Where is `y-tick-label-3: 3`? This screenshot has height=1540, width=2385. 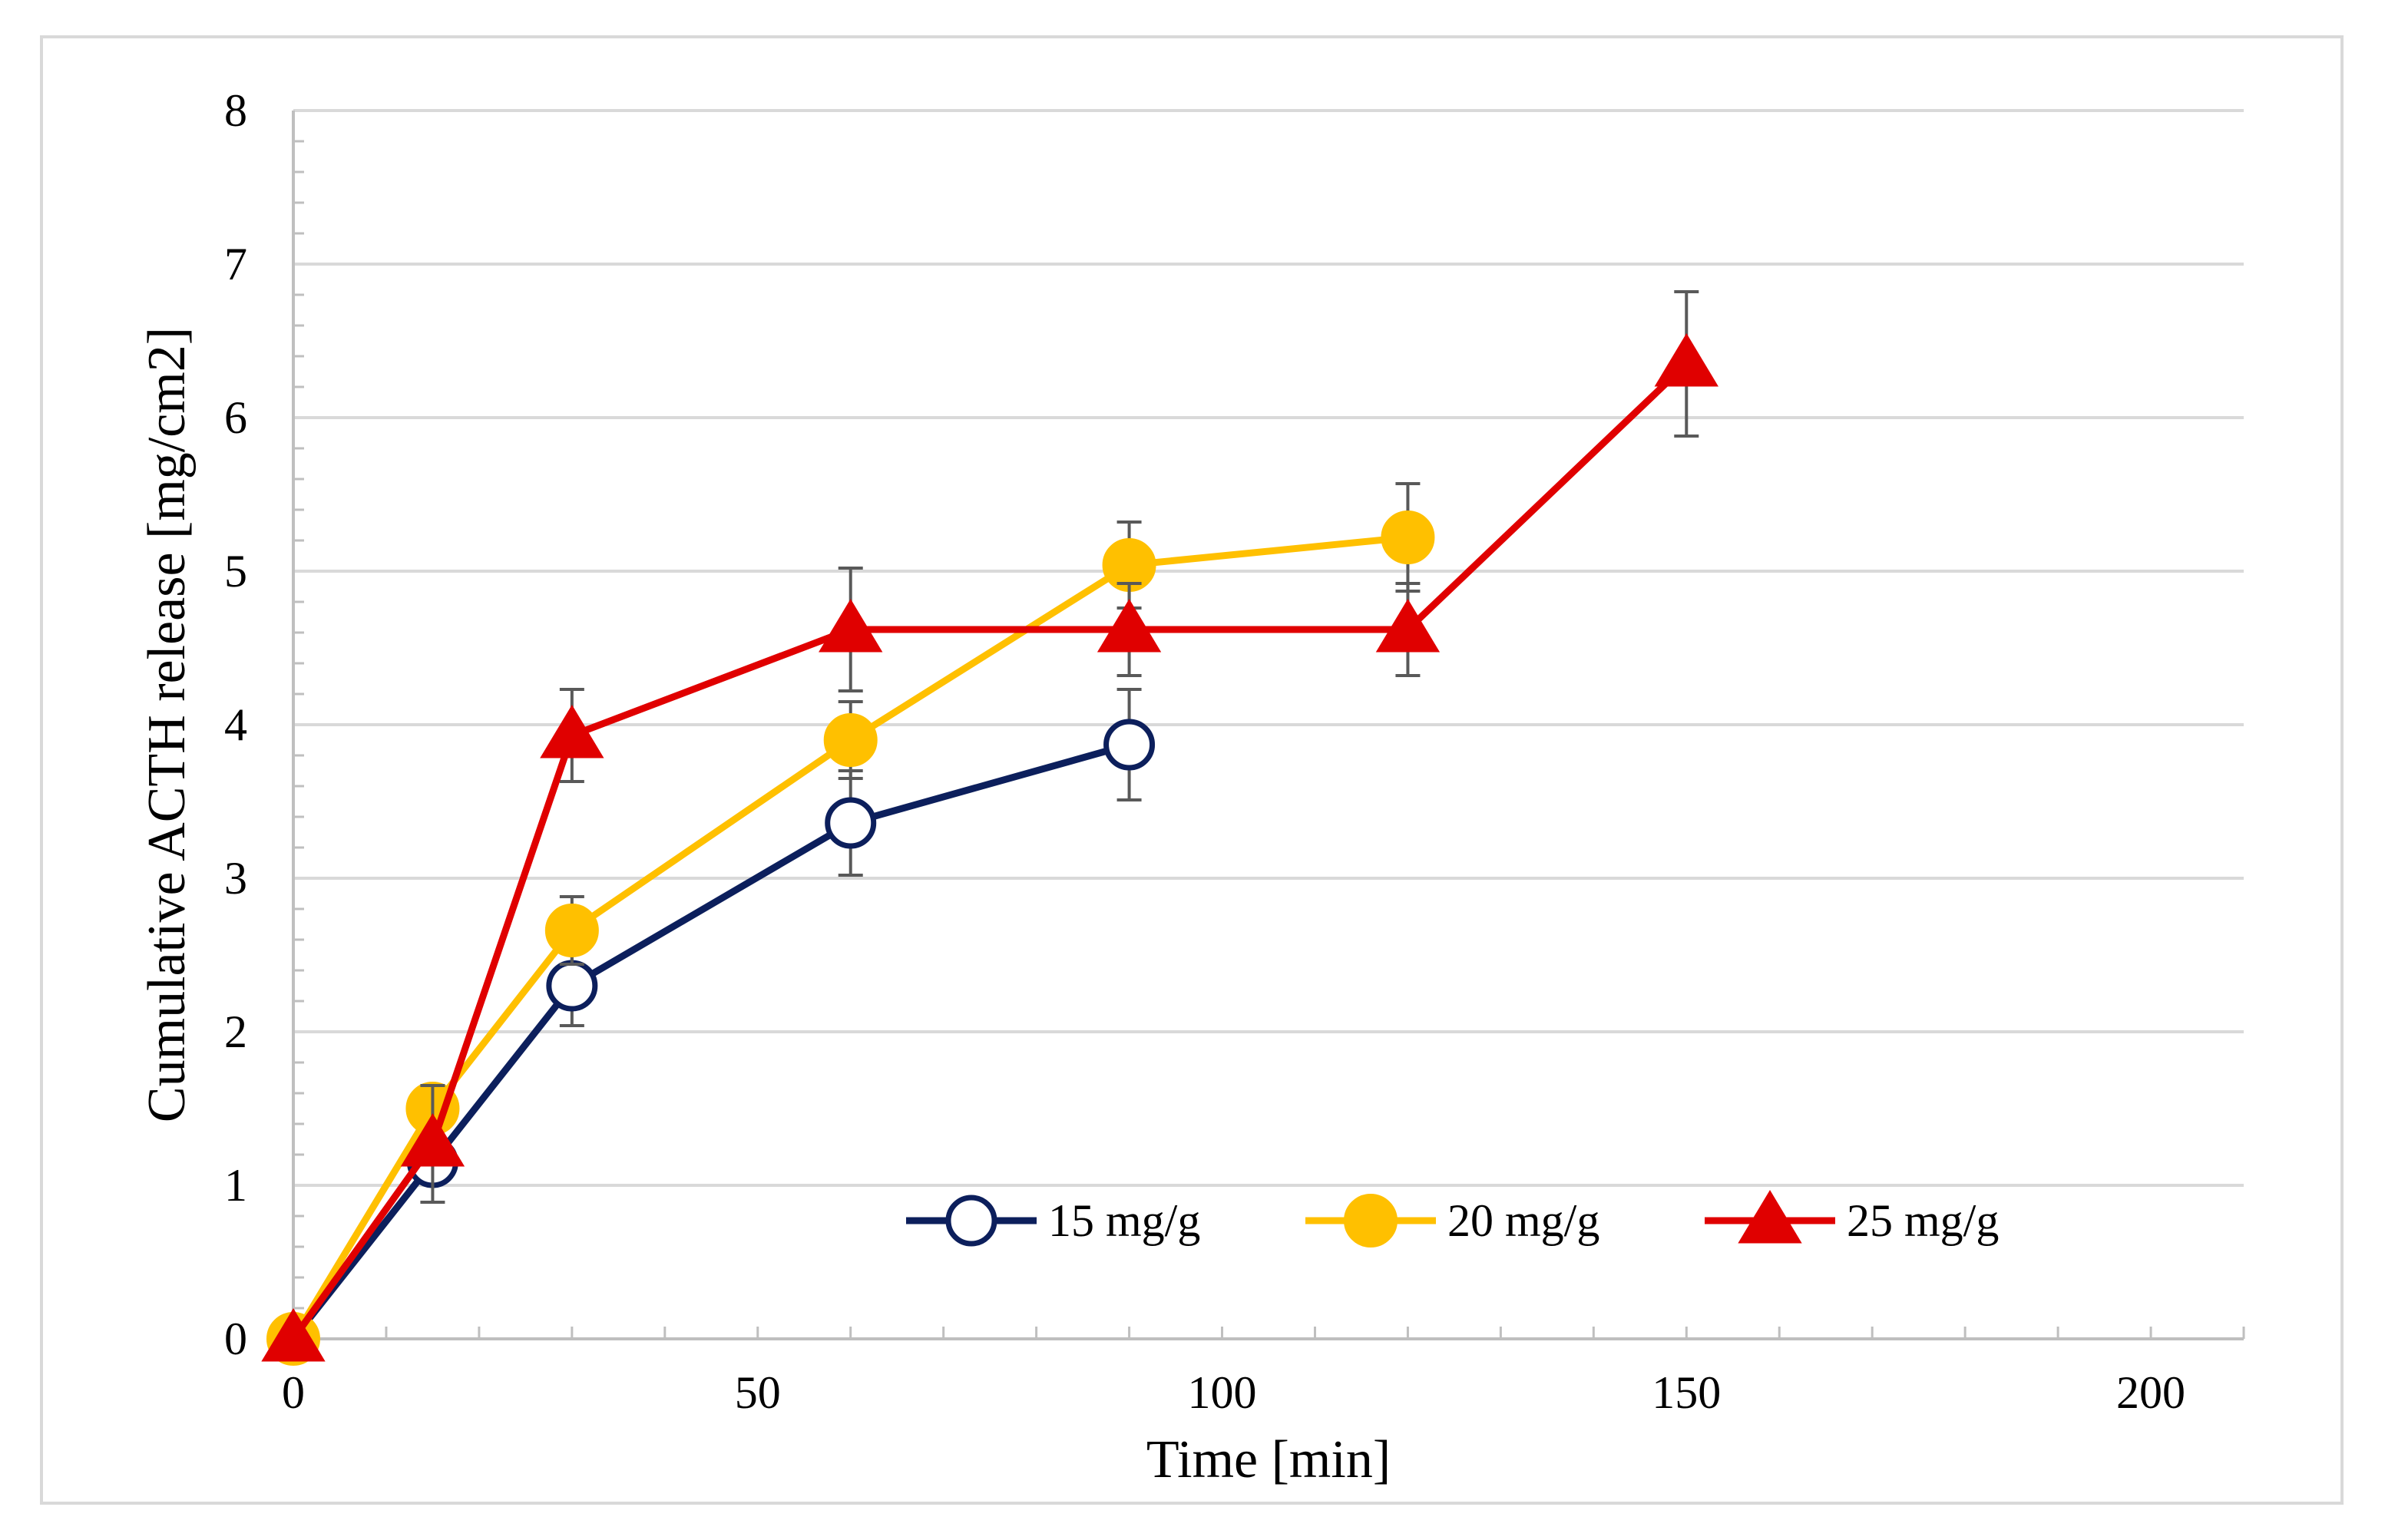
y-tick-label-3: 3 is located at coordinates (235, 878).